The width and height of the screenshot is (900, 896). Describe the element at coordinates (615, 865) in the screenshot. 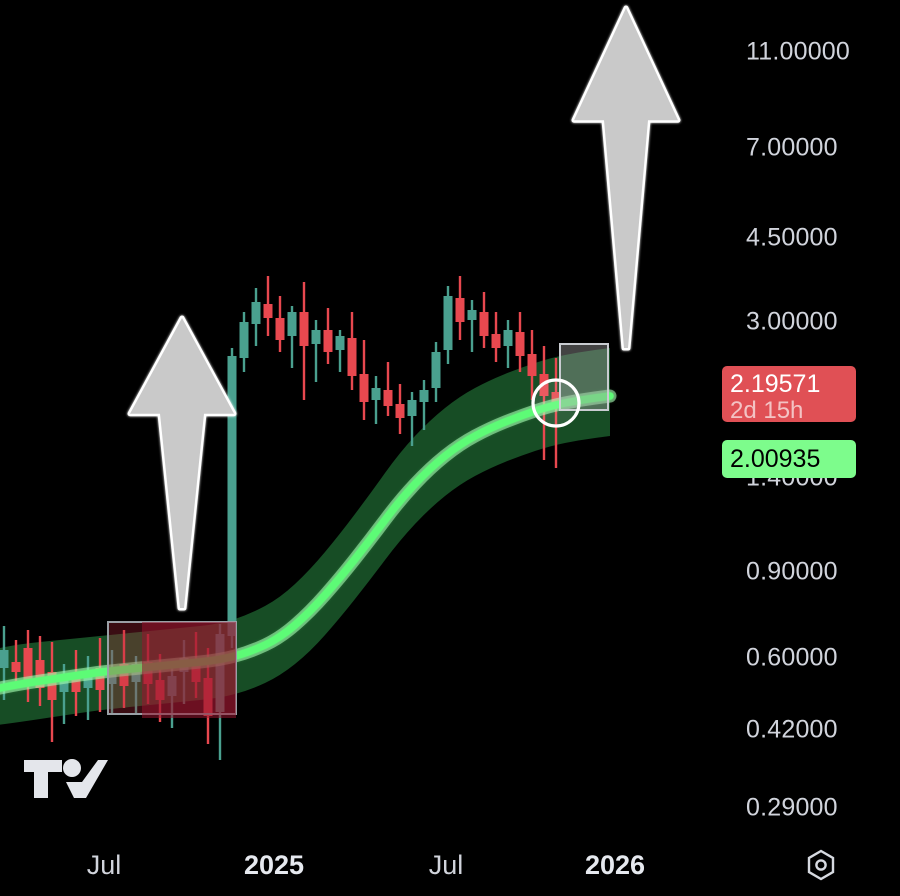

I see `time-tick-label: 2026` at that location.